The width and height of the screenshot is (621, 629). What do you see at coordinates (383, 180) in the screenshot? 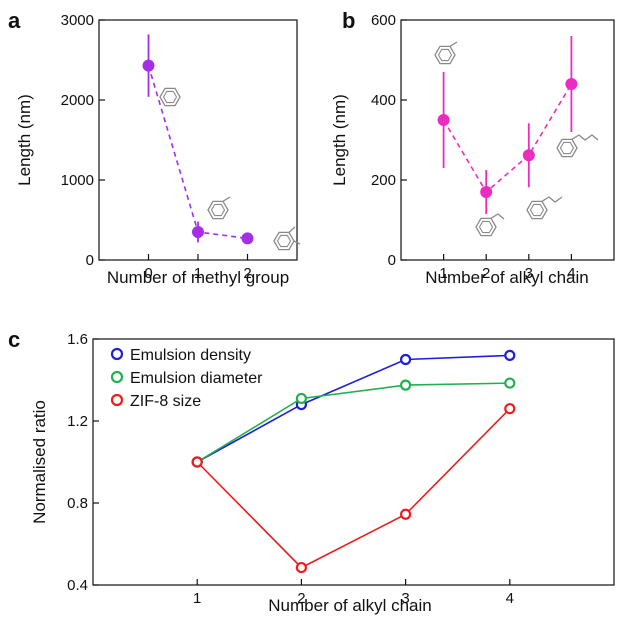
I see `y-tick-label: 200` at bounding box center [383, 180].